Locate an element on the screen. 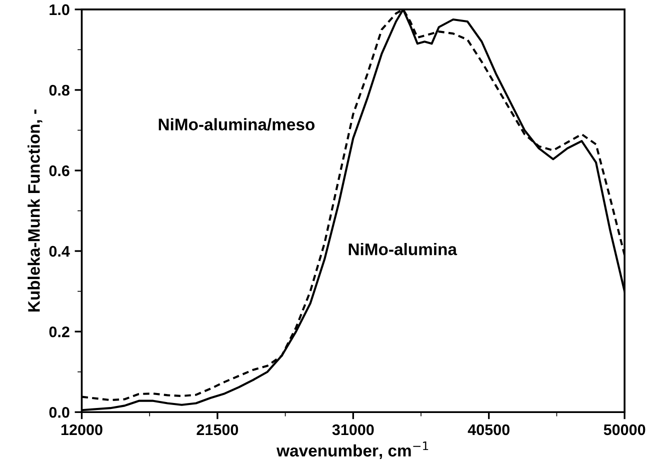  y-tick-label: 0.0 is located at coordinates (59, 412).